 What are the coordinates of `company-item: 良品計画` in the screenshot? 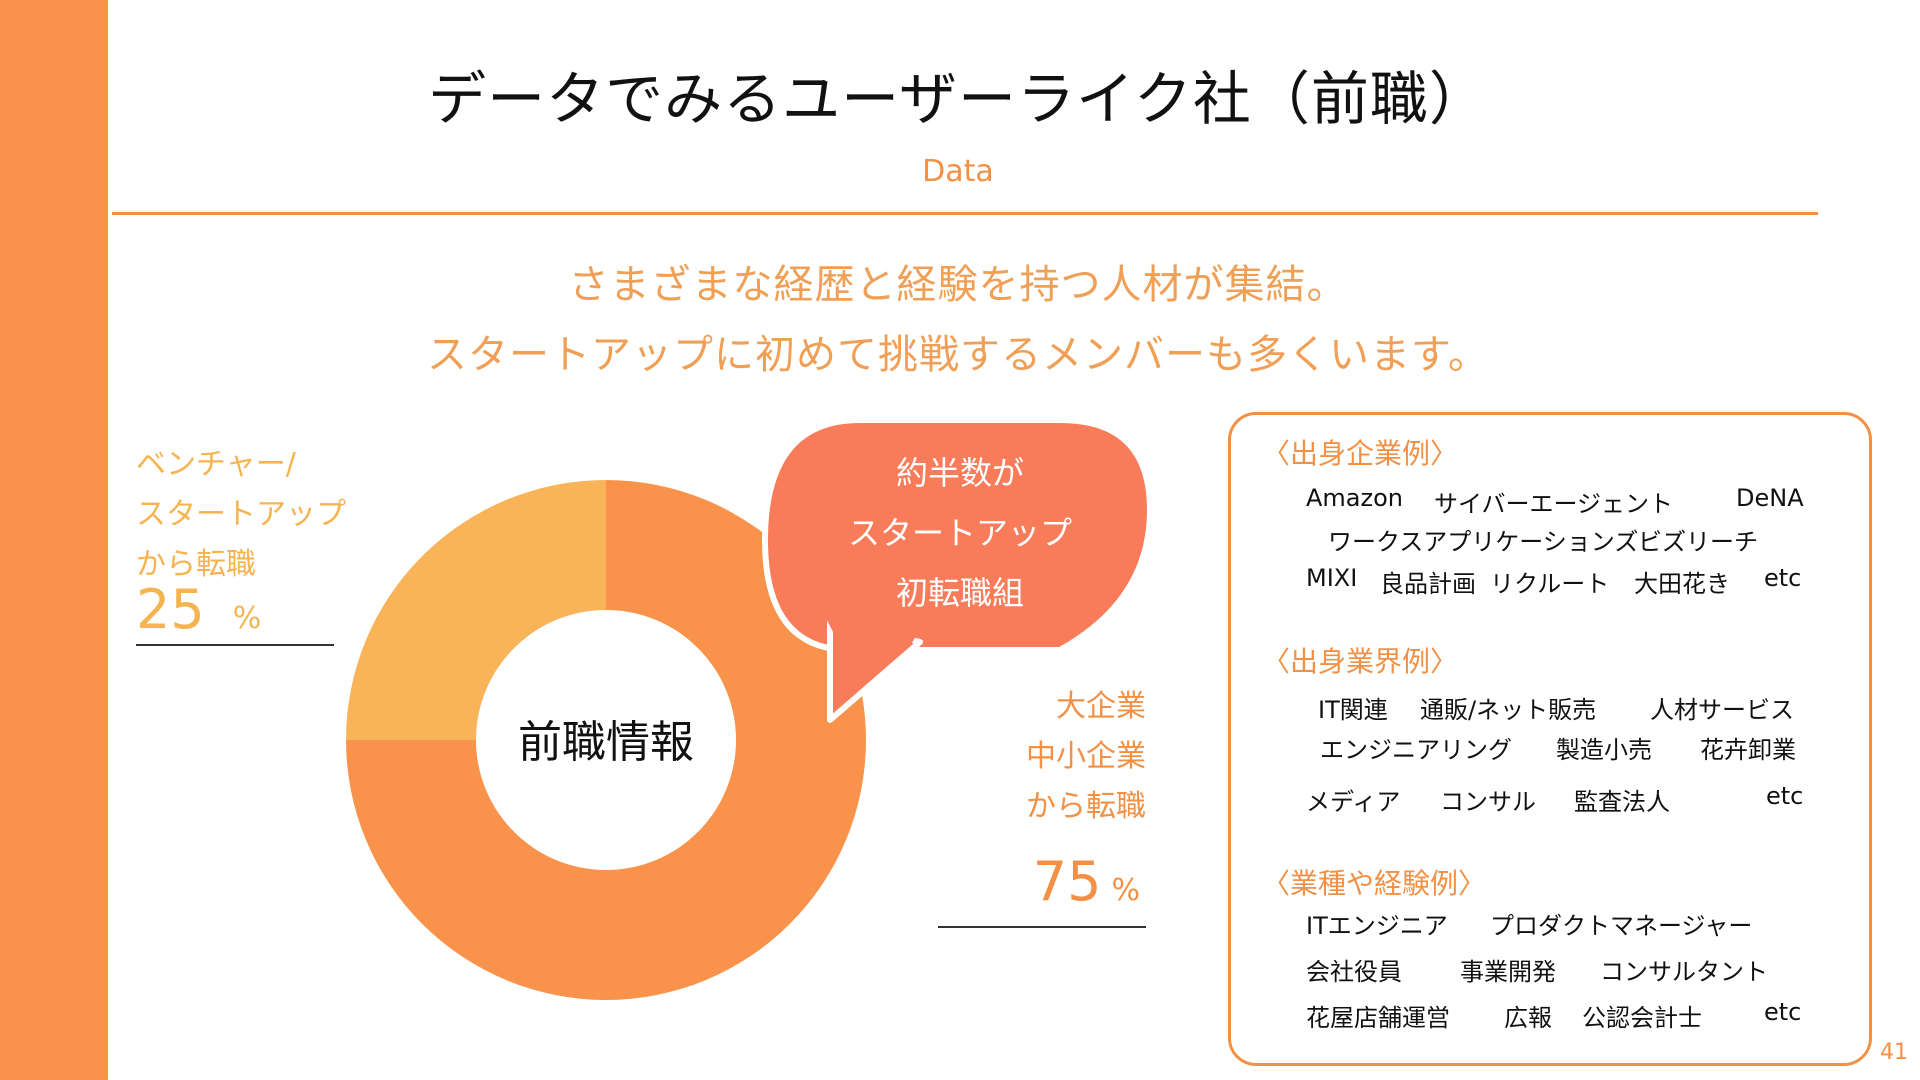 It's located at (1428, 584).